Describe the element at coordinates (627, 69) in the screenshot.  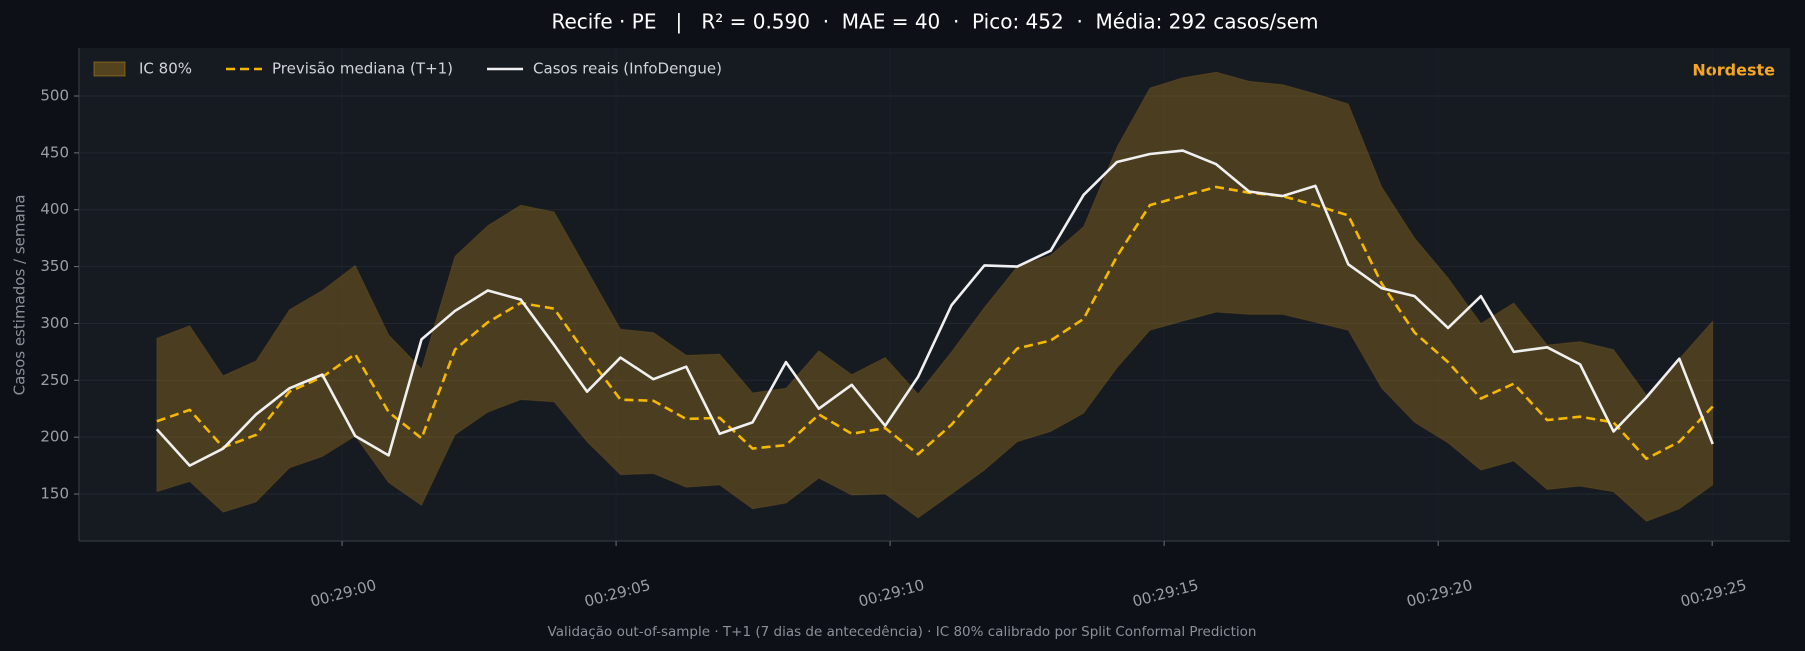
I see `legend-label: Casos reais (InfoDengue)` at that location.